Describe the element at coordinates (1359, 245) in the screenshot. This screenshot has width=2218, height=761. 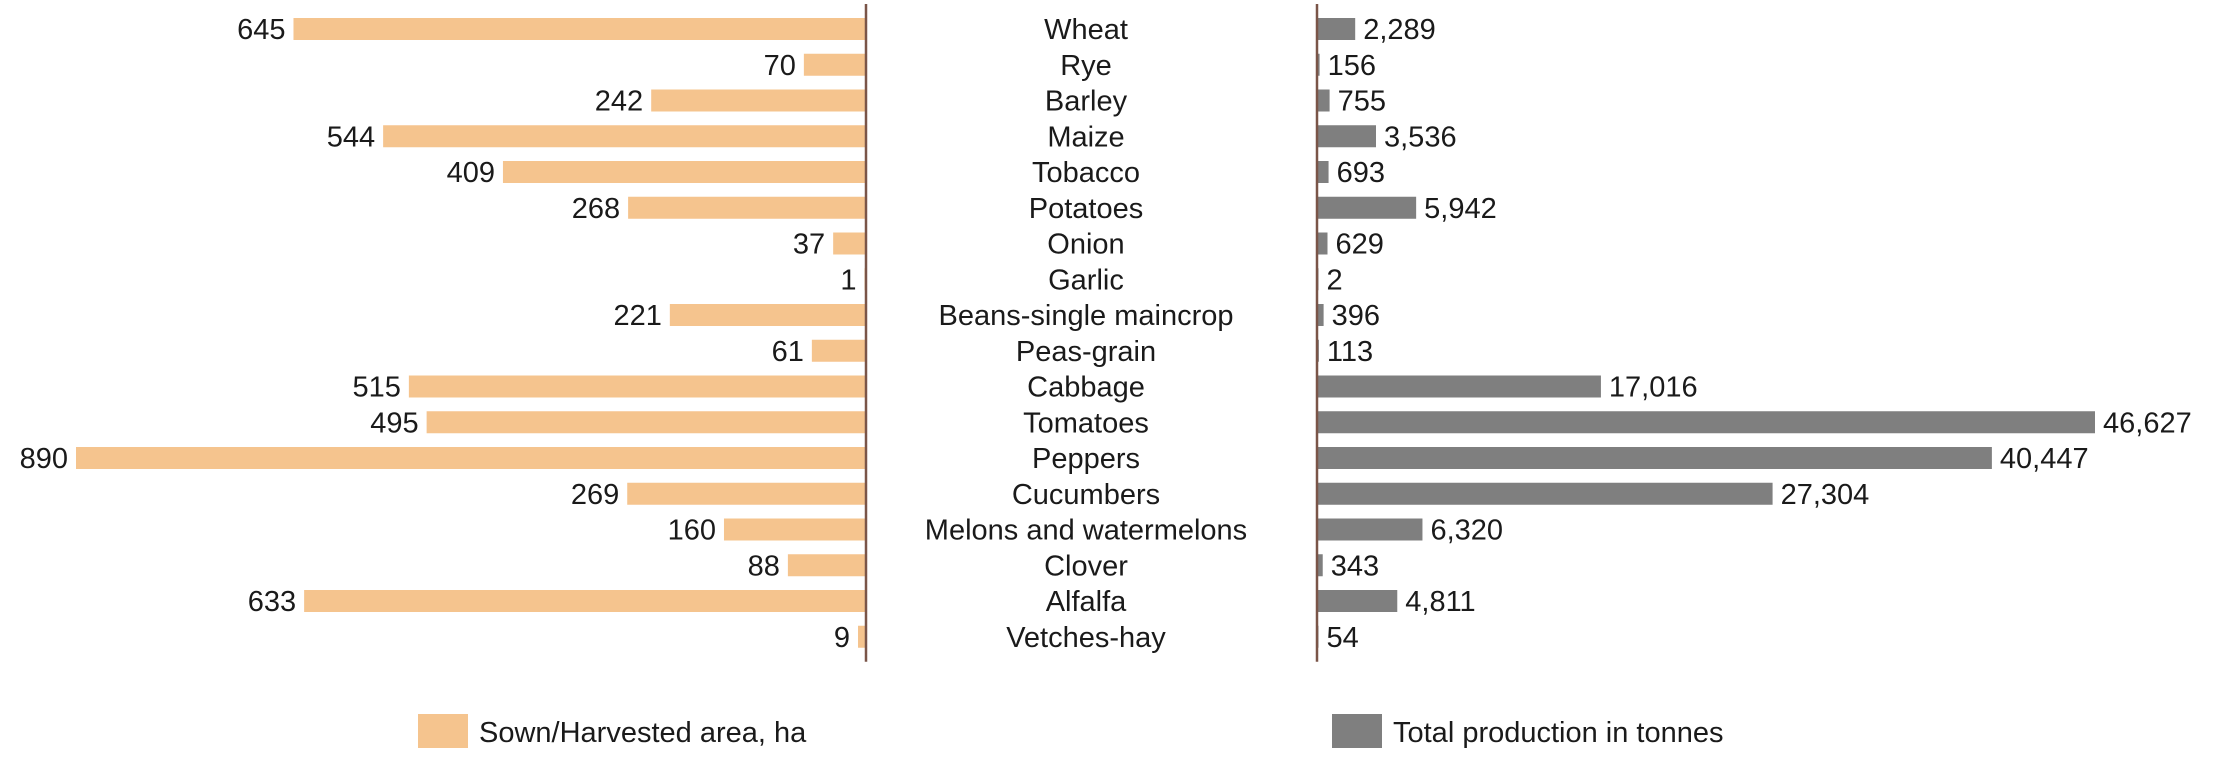
I see `production-value-label-onion: 629` at that location.